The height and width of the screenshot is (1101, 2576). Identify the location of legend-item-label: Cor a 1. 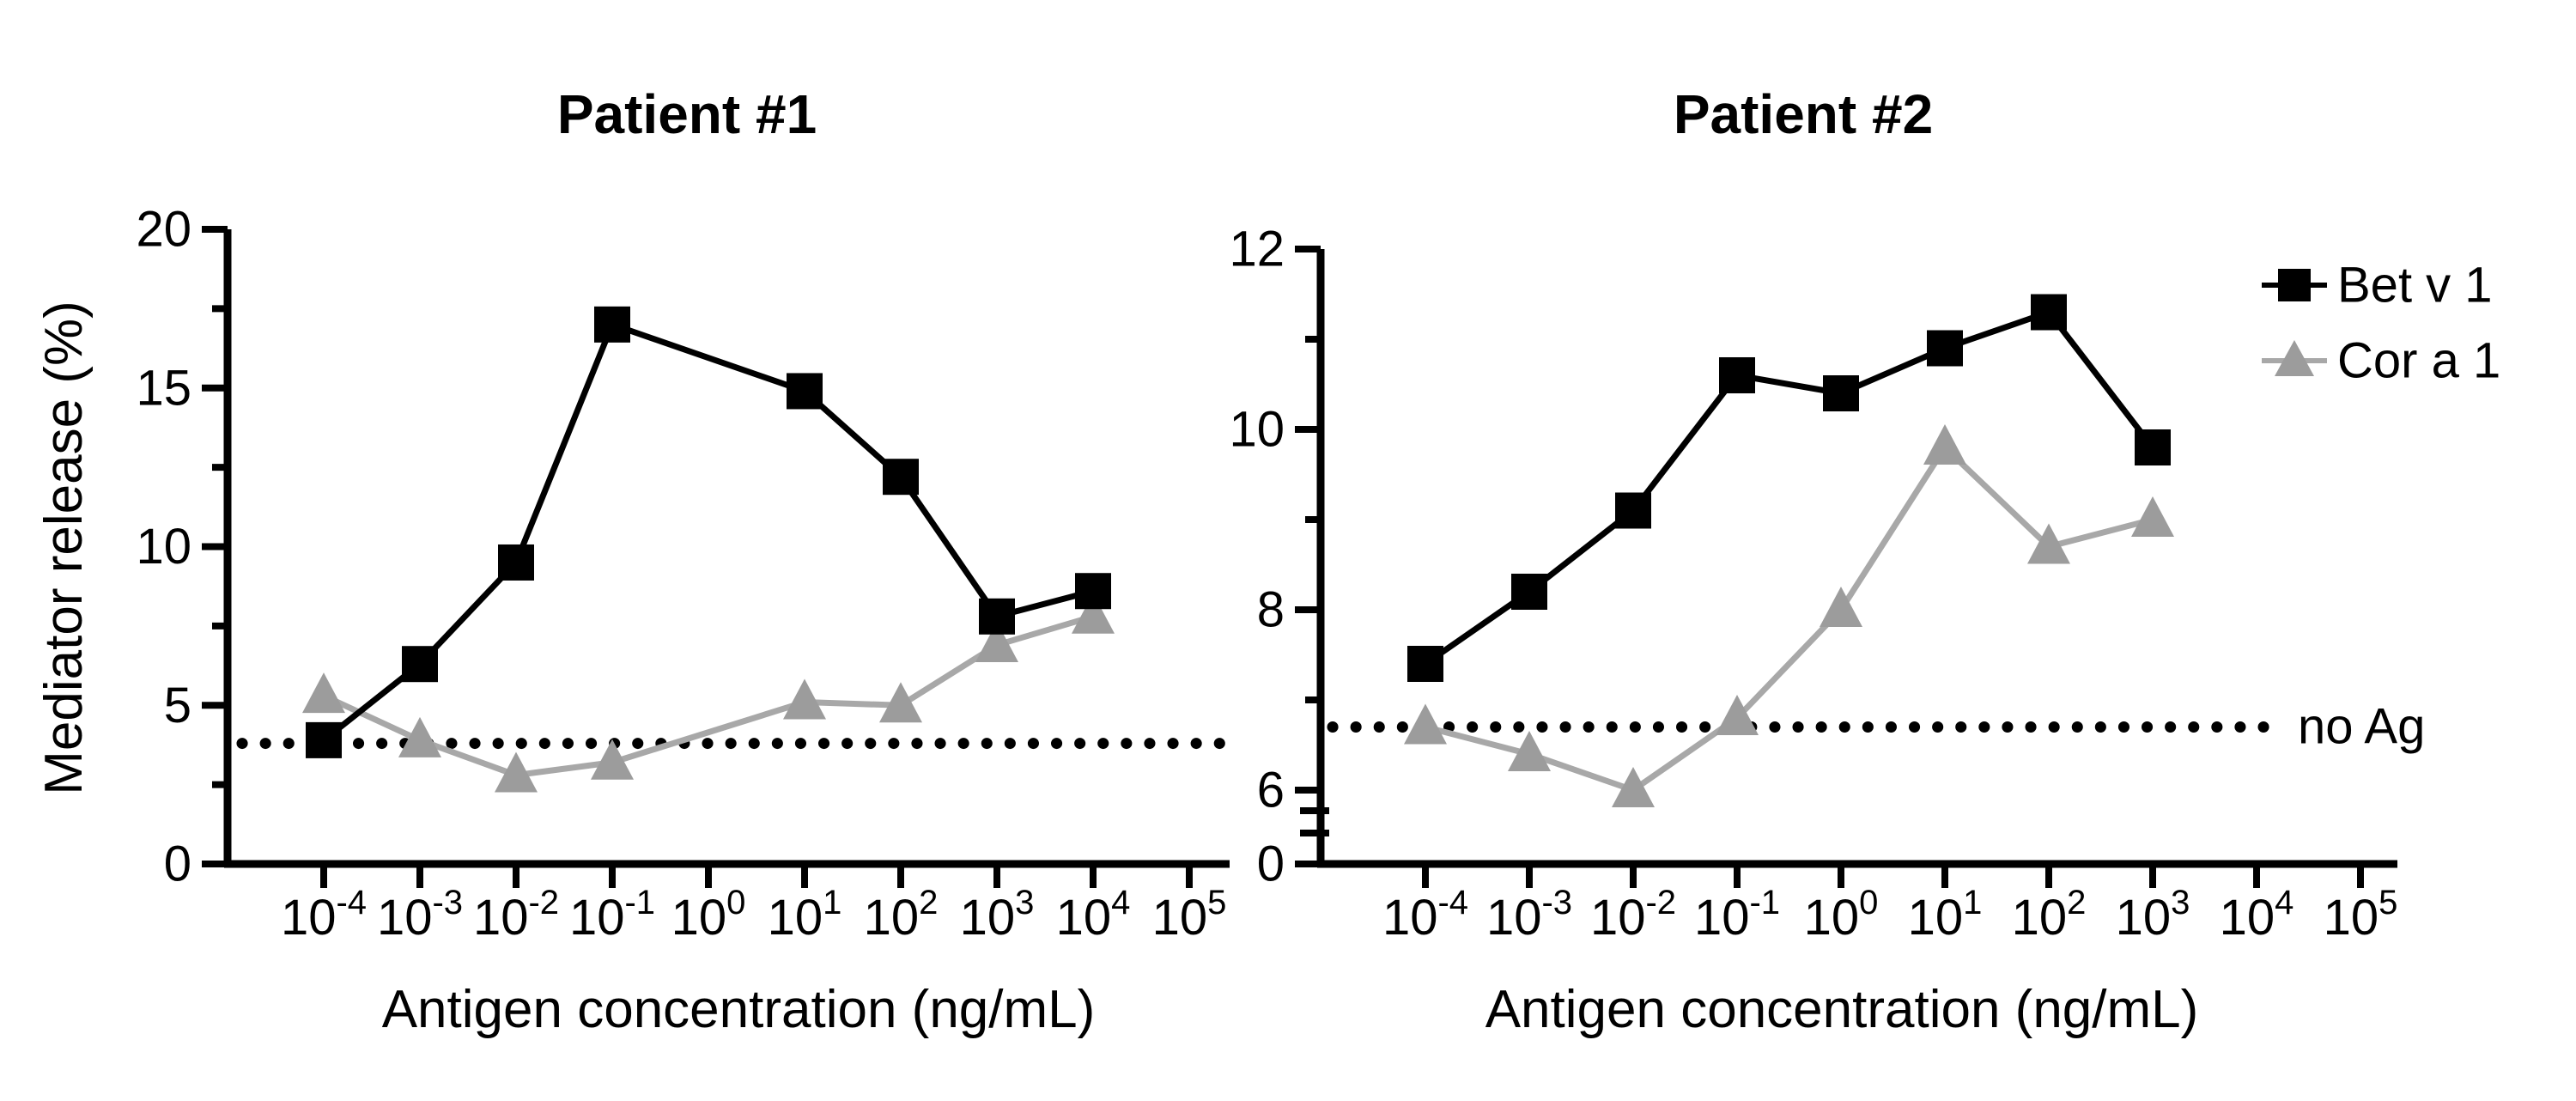
(2419, 361).